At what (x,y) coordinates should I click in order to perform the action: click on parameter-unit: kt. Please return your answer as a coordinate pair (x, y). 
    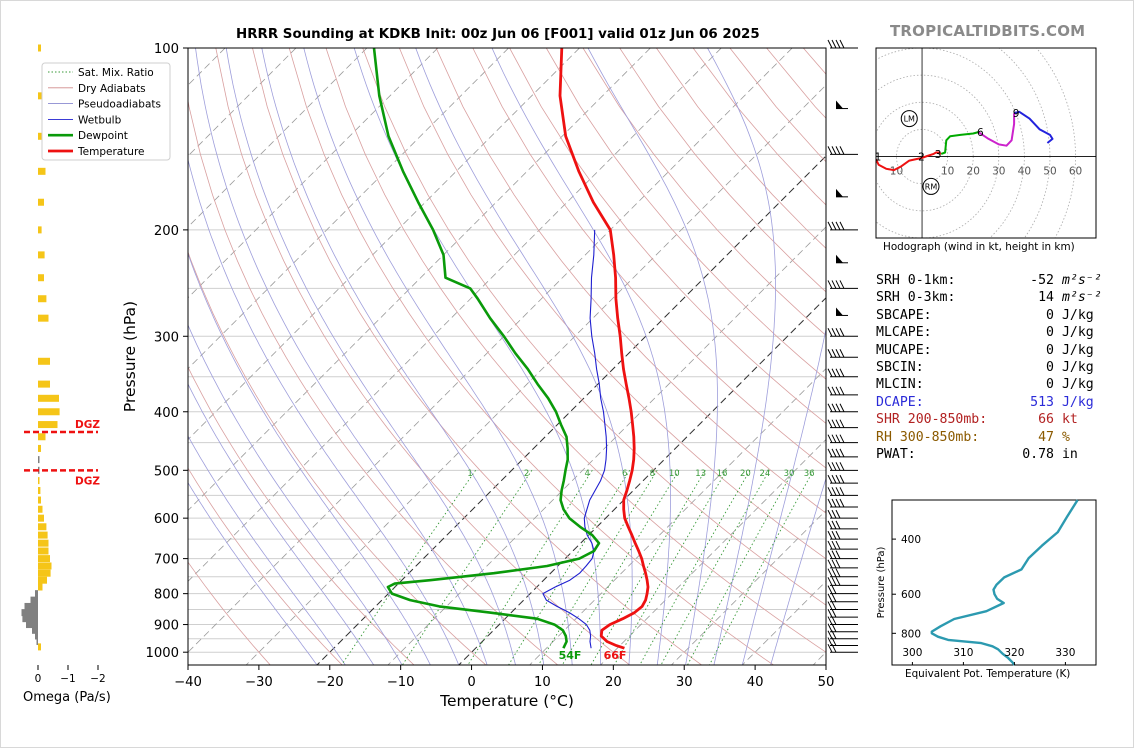
    Looking at the image, I should click on (1066, 420).